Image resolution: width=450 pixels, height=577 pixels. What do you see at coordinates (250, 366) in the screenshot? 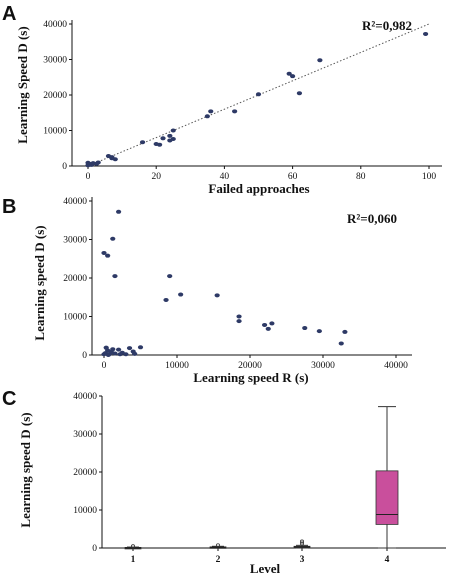
I see `x-tick-label: 20000` at bounding box center [250, 366].